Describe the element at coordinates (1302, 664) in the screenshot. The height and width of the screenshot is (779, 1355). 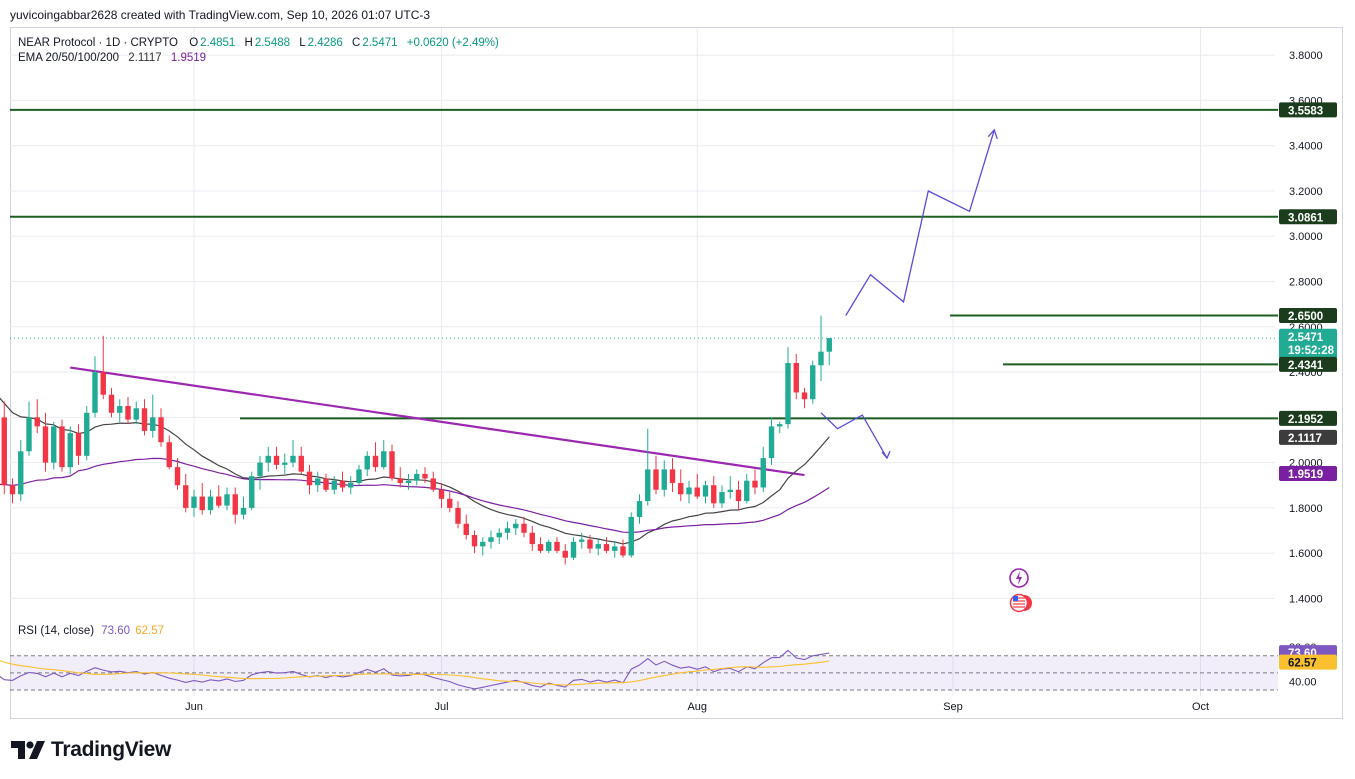
I see `rsi-ma-label: 62.57` at that location.